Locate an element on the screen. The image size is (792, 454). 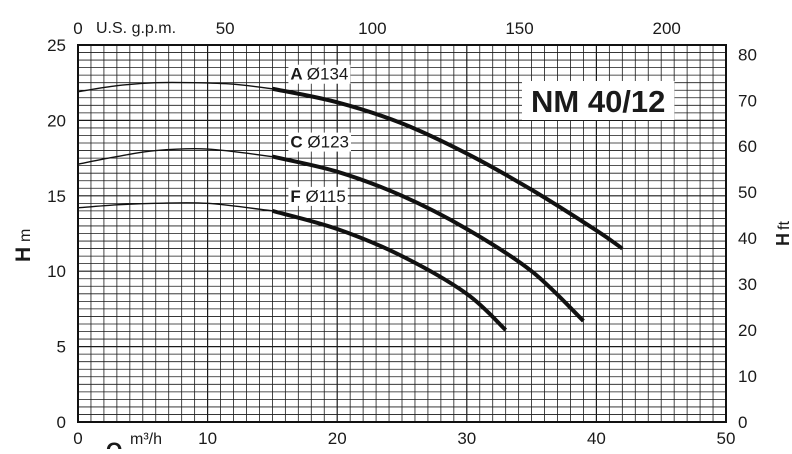
right-axis-letter: H is located at coordinates (782, 239).